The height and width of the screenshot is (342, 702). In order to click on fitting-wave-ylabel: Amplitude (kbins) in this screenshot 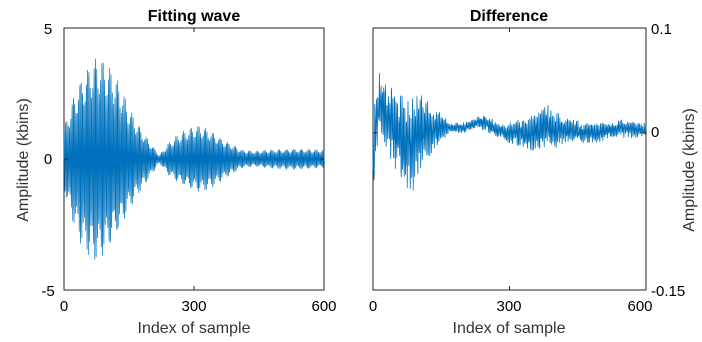, I will do `click(23, 160)`.